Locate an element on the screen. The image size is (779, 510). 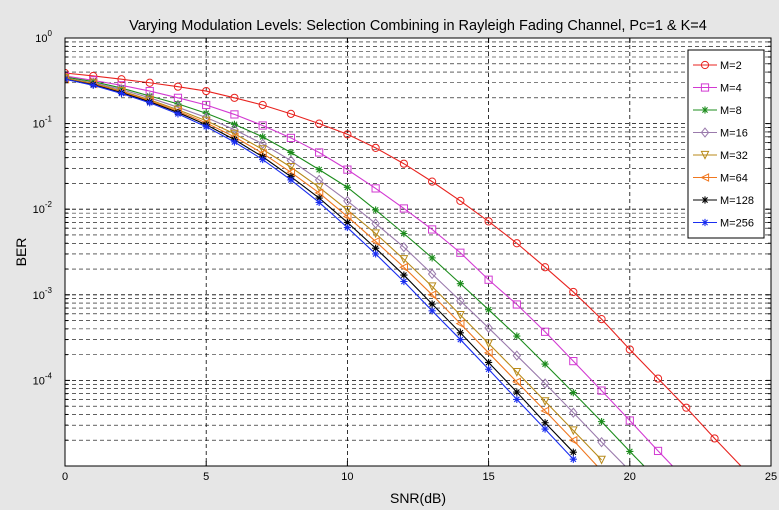
x-tick-label: 5 is located at coordinates (206, 477).